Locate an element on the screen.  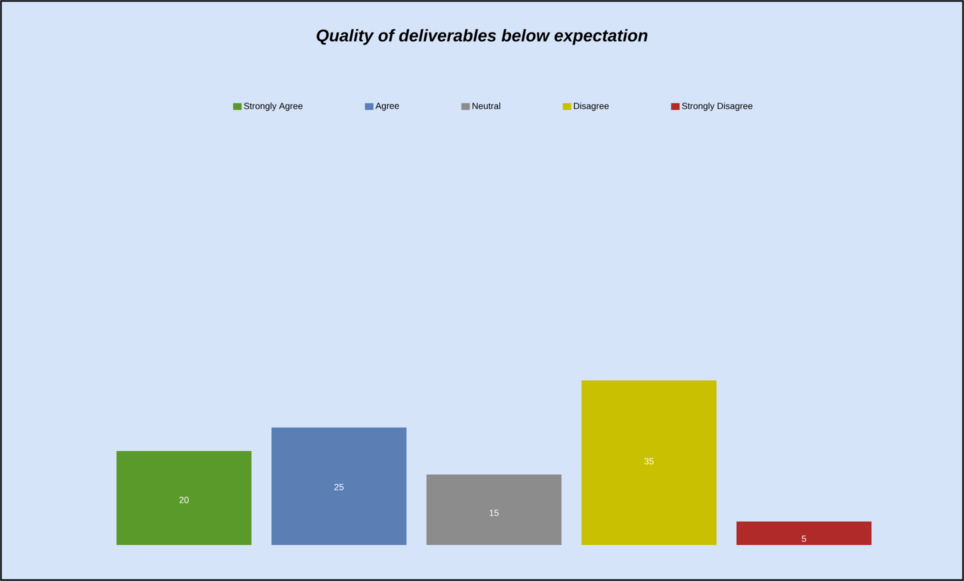
data-label: 25 is located at coordinates (339, 487).